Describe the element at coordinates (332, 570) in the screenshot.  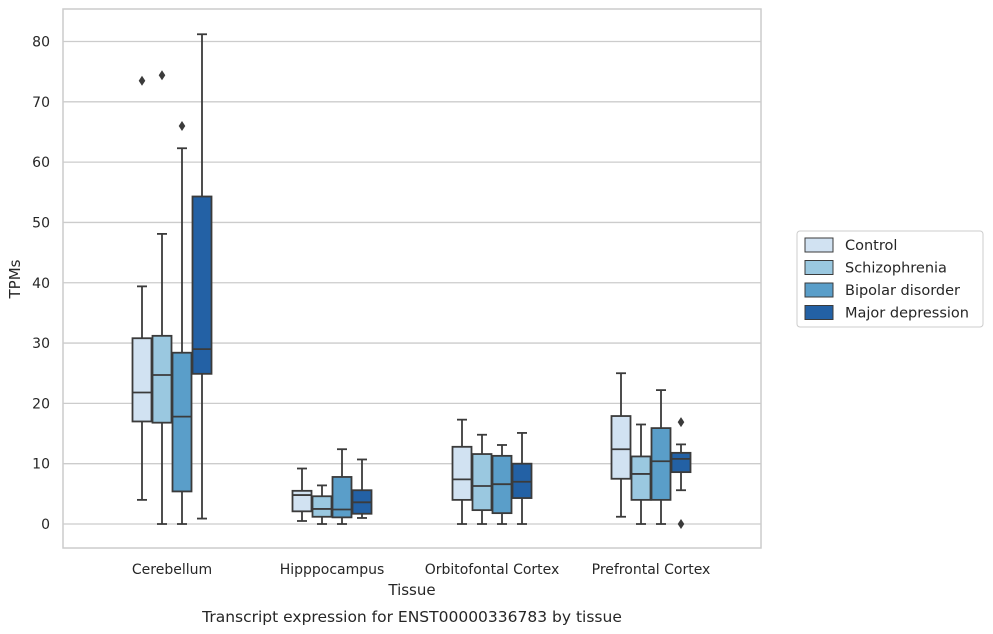
I see `x-tick-label: Hipppocampus` at that location.